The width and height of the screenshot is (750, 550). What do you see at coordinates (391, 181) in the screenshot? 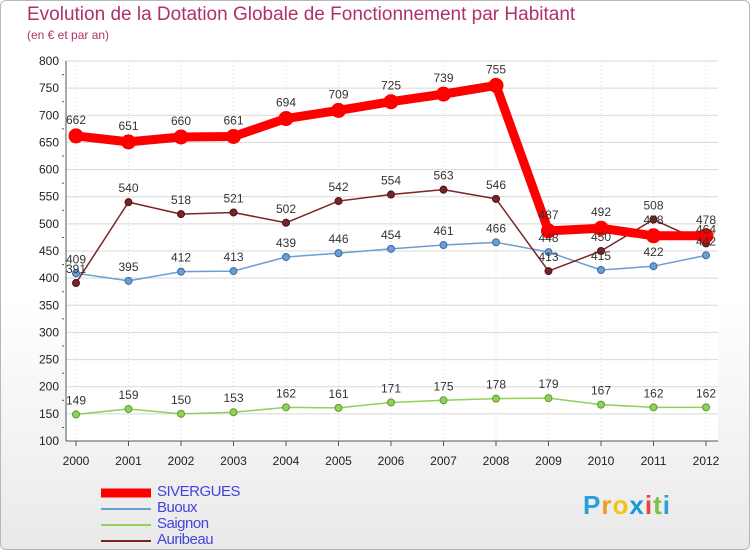
I see `data-label-auribeau: 554` at bounding box center [391, 181].